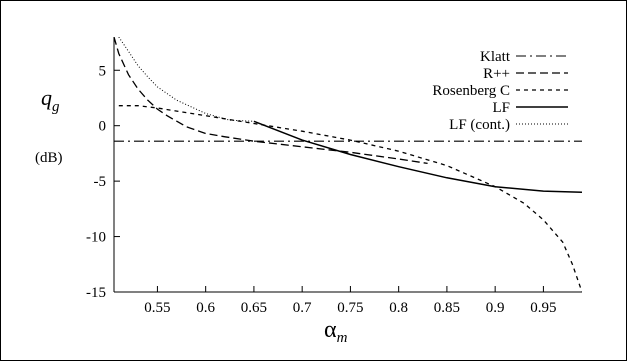 This screenshot has width=627, height=361. What do you see at coordinates (350, 308) in the screenshot?
I see `x-tick-label: 0.75` at bounding box center [350, 308].